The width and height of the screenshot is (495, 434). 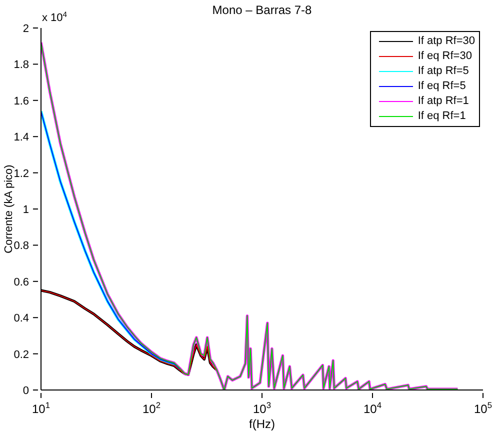 What do you see at coordinates (262, 424) in the screenshot?
I see `x-axis-title: f(Hz)` at bounding box center [262, 424].